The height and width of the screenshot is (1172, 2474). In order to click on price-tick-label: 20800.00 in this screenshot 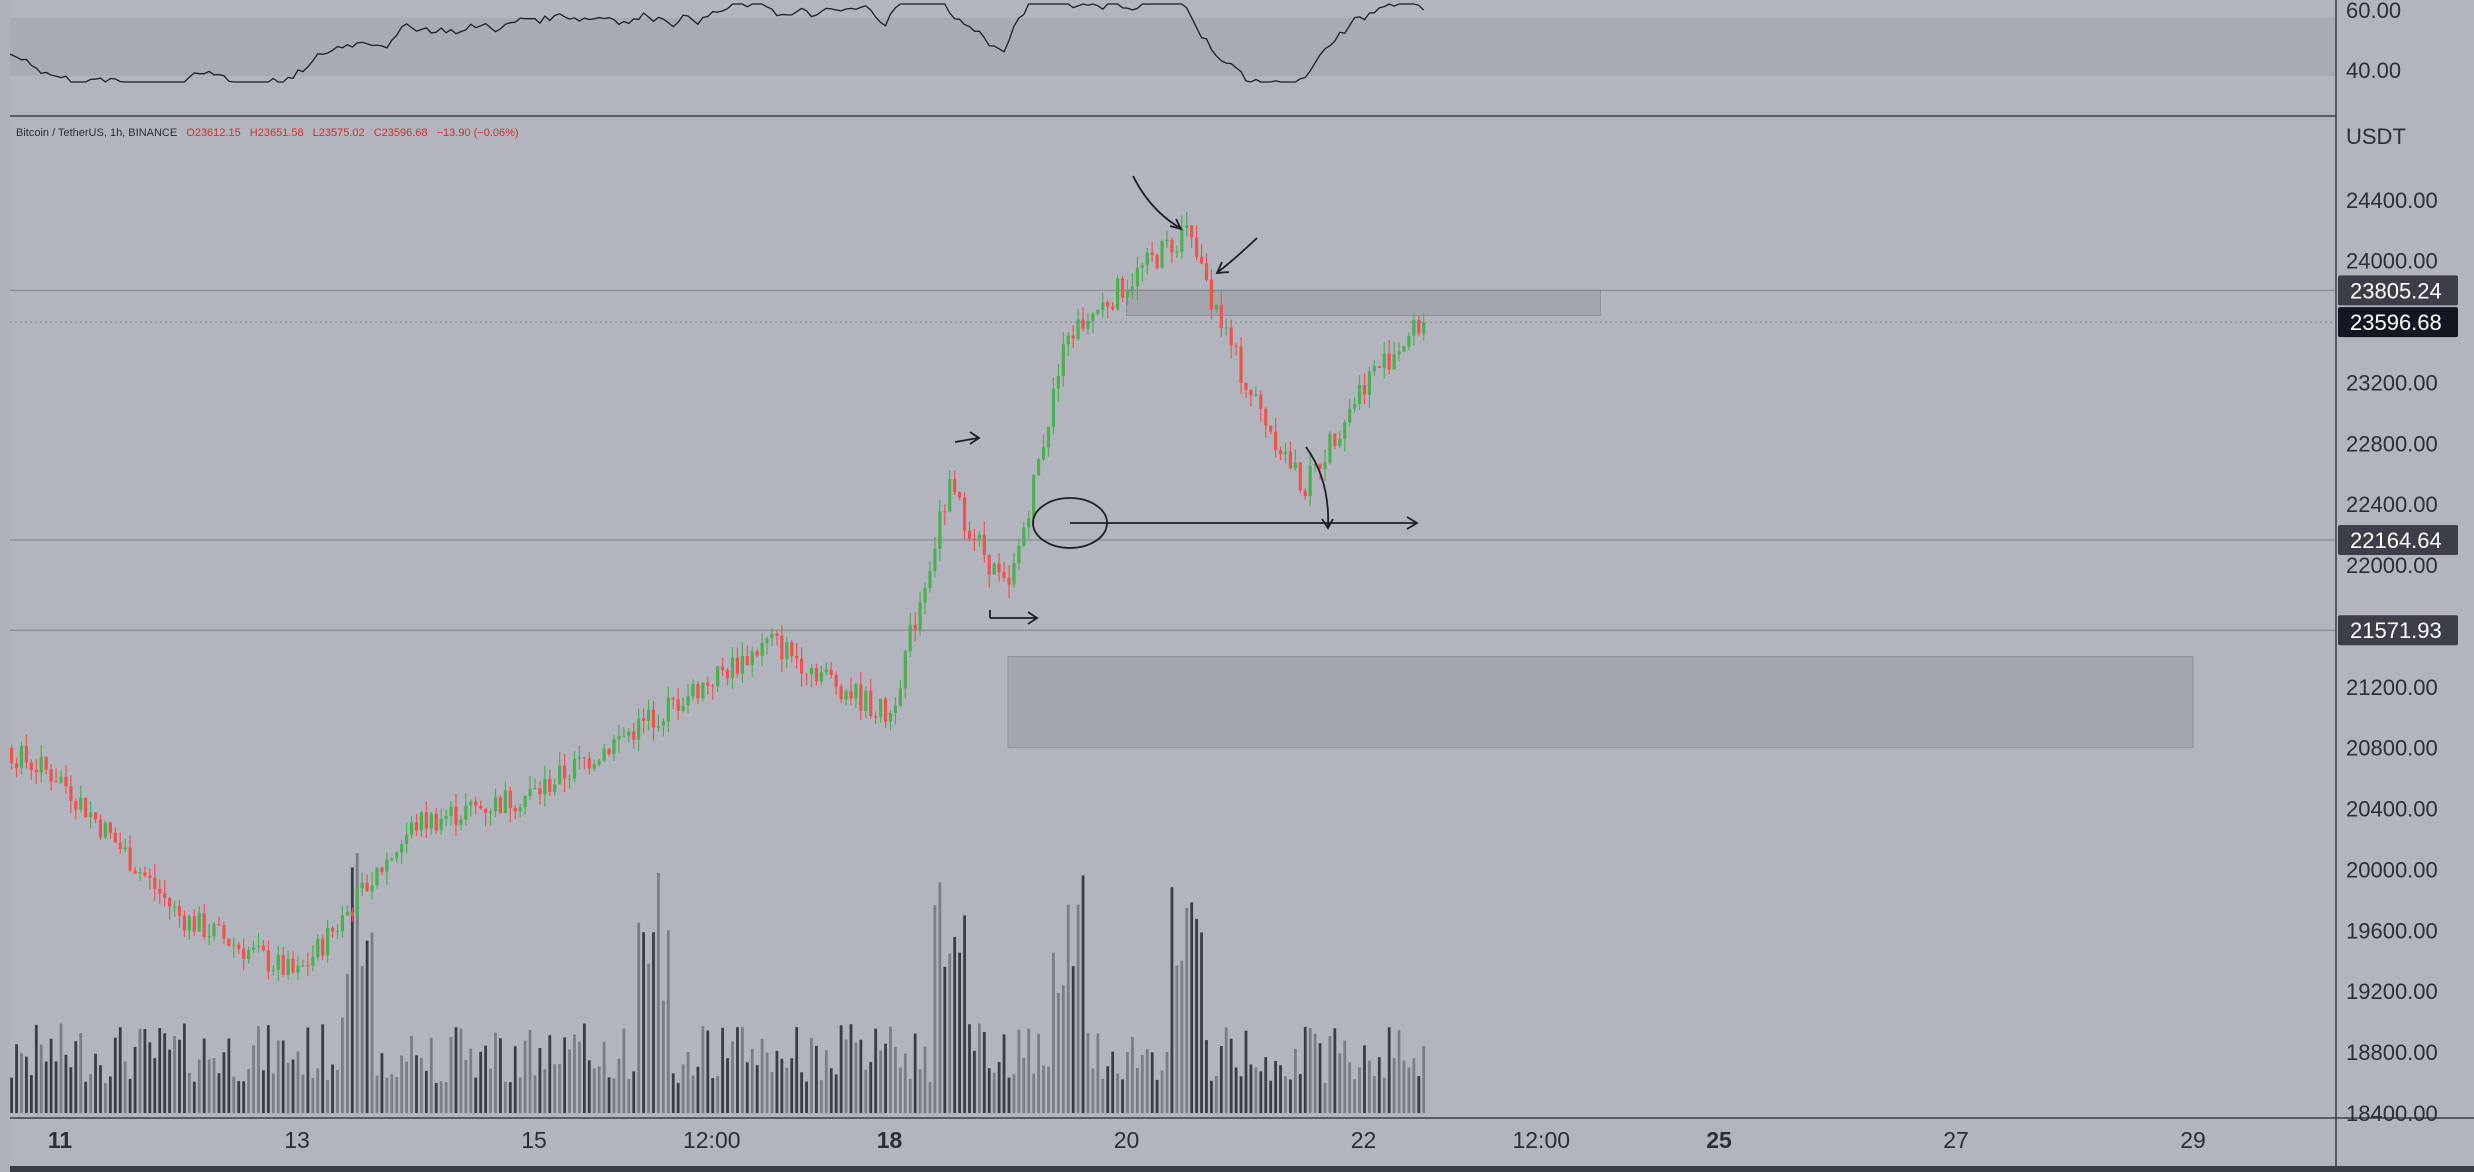, I will do `click(2392, 748)`.